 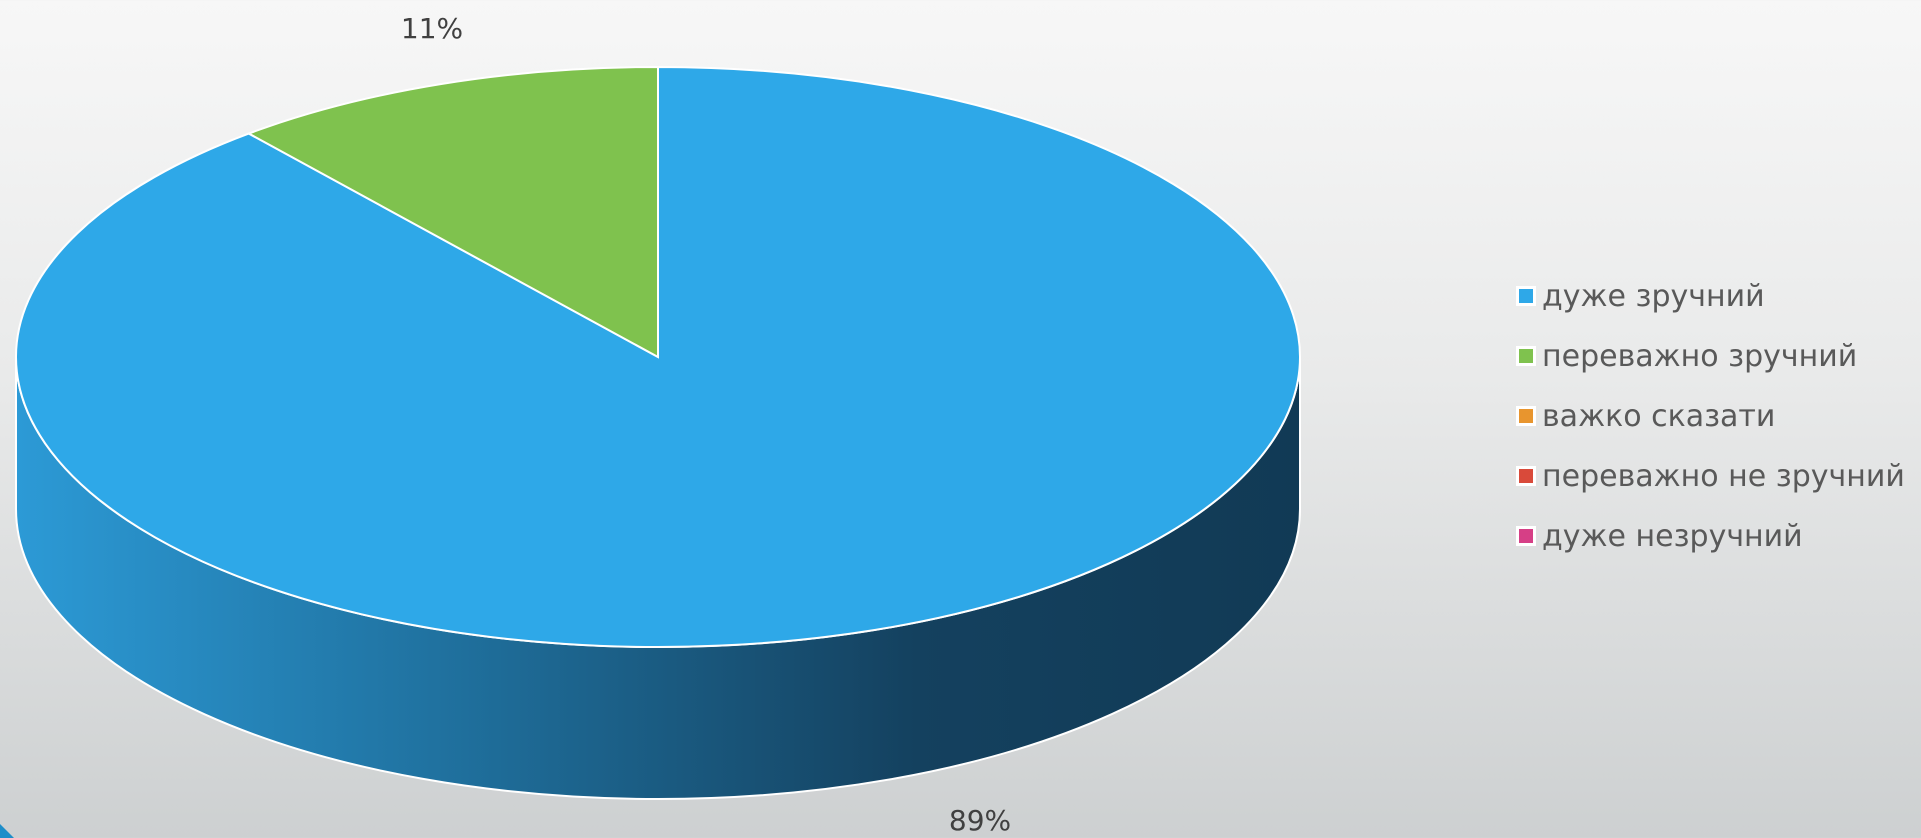 What do you see at coordinates (1653, 296) in the screenshot?
I see `legend-label: дуже зручний` at bounding box center [1653, 296].